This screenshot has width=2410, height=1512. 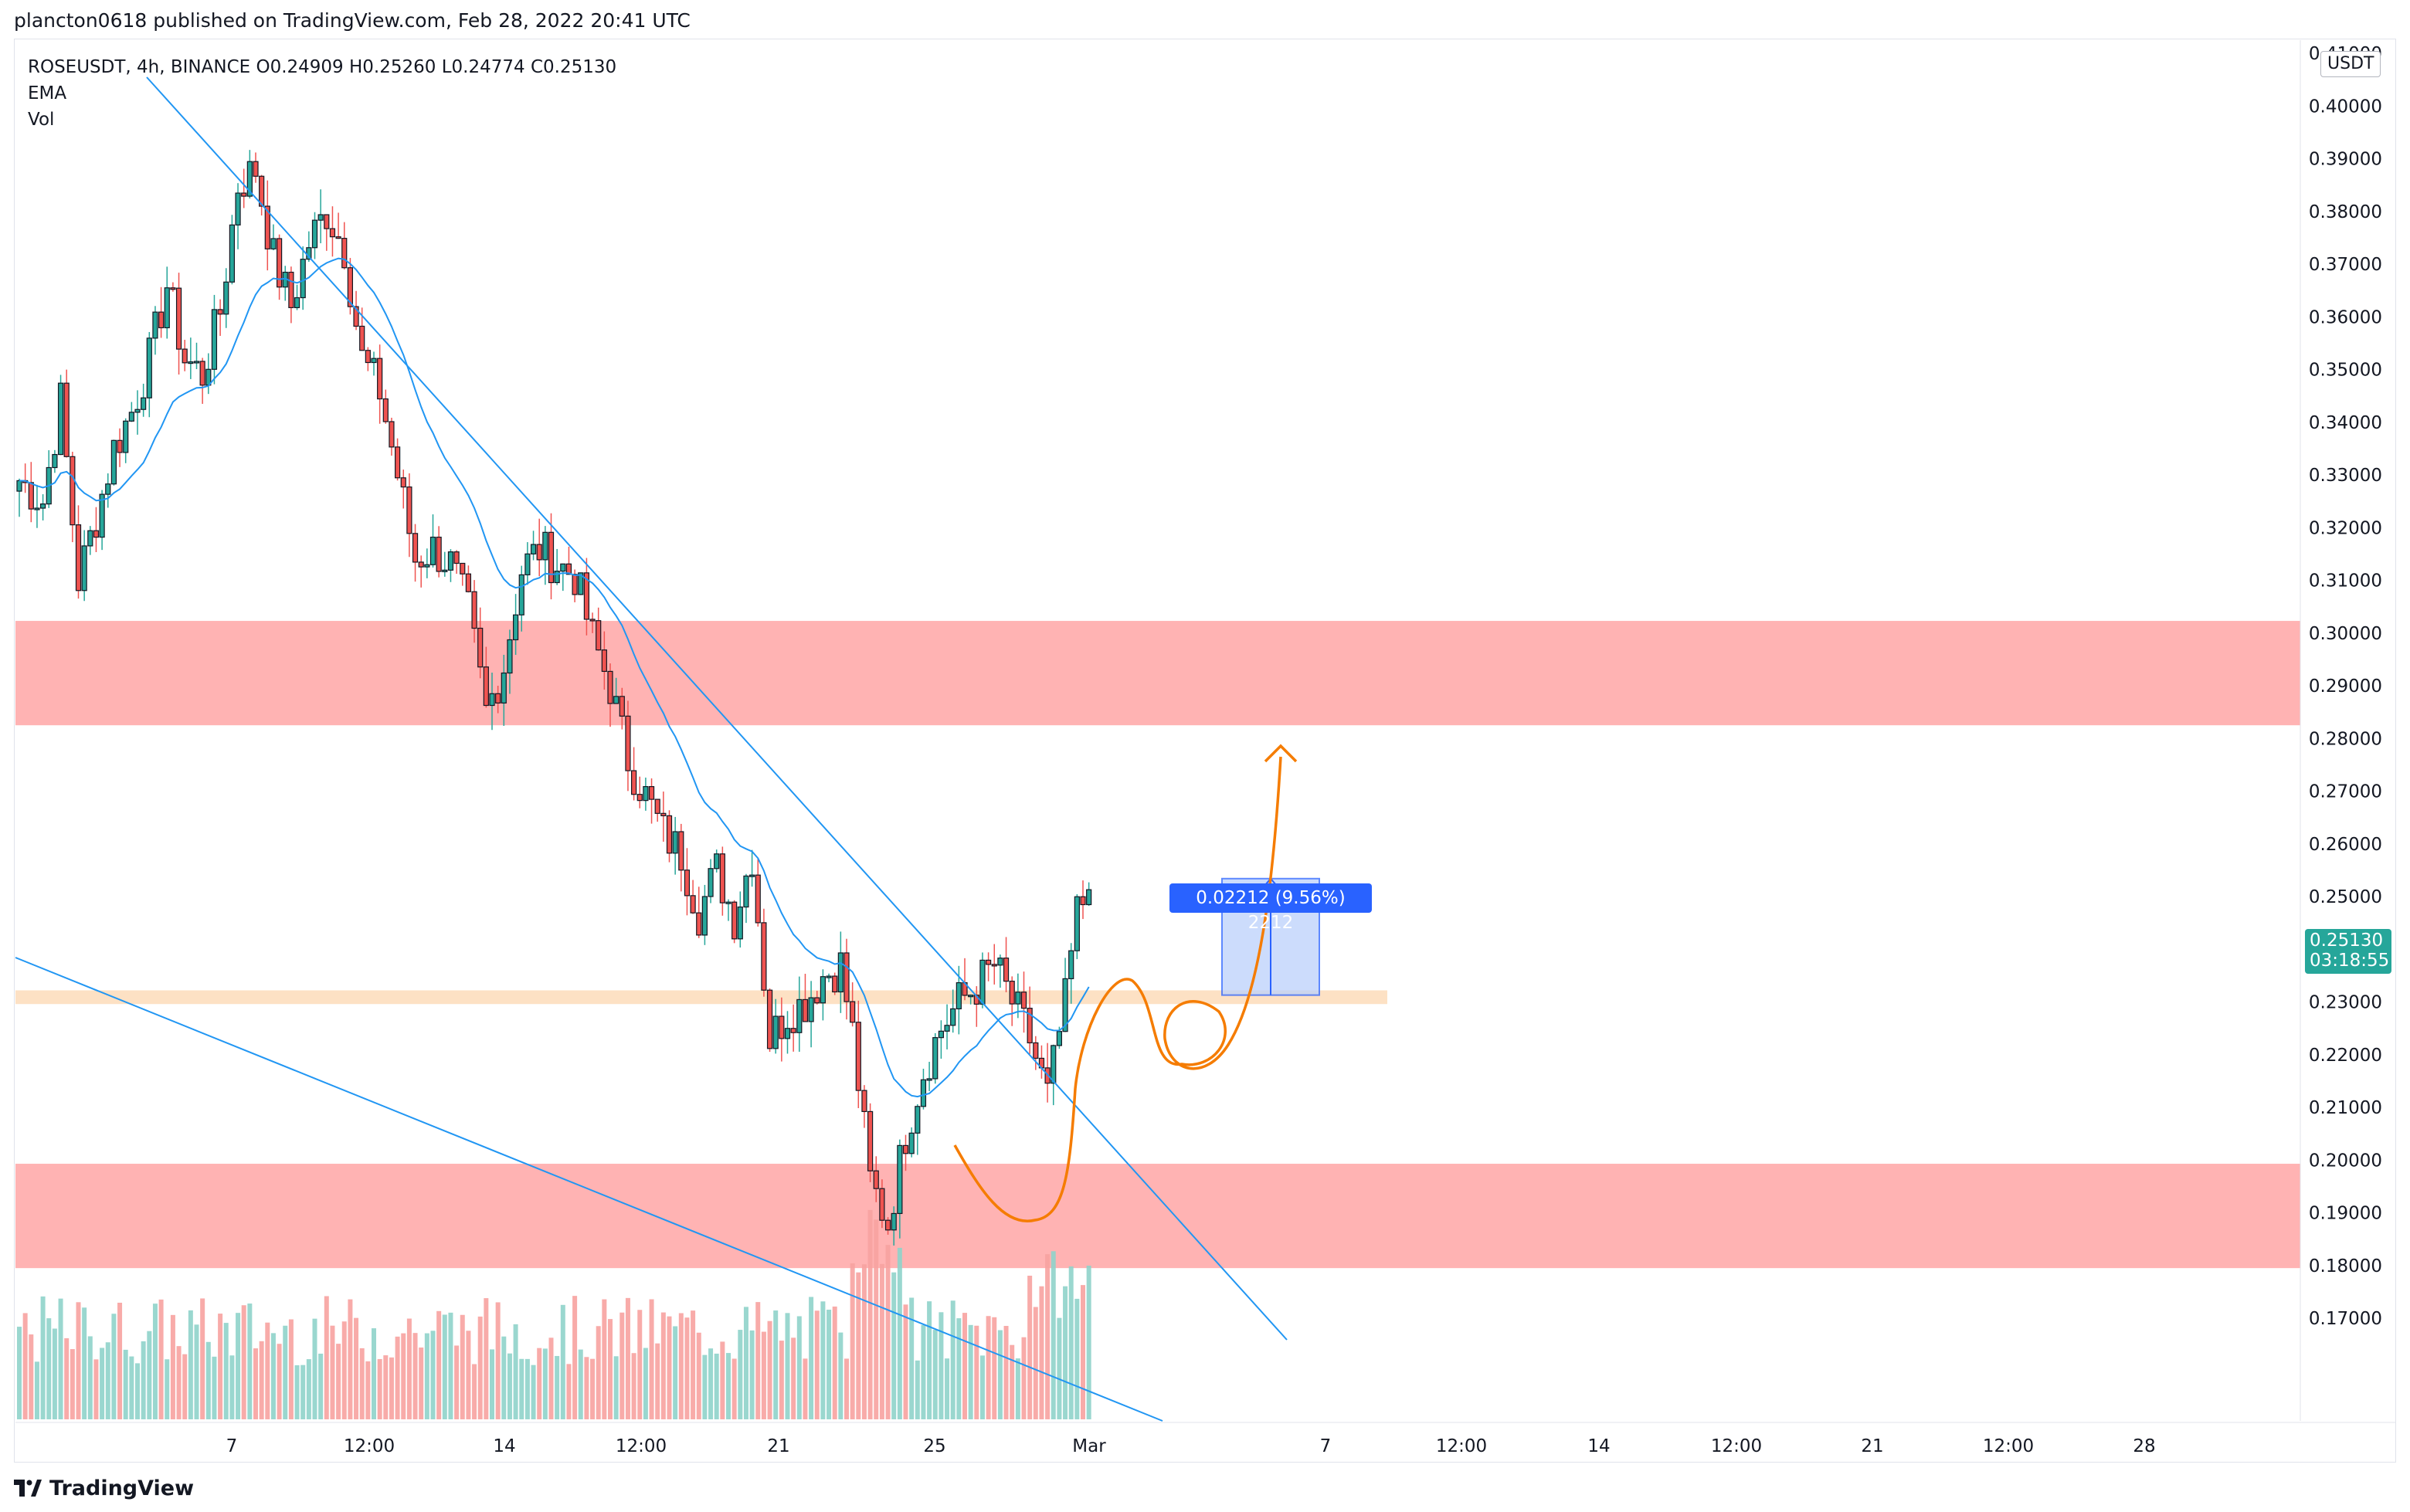 What do you see at coordinates (701, 997) in the screenshot?
I see `support-line-zone` at bounding box center [701, 997].